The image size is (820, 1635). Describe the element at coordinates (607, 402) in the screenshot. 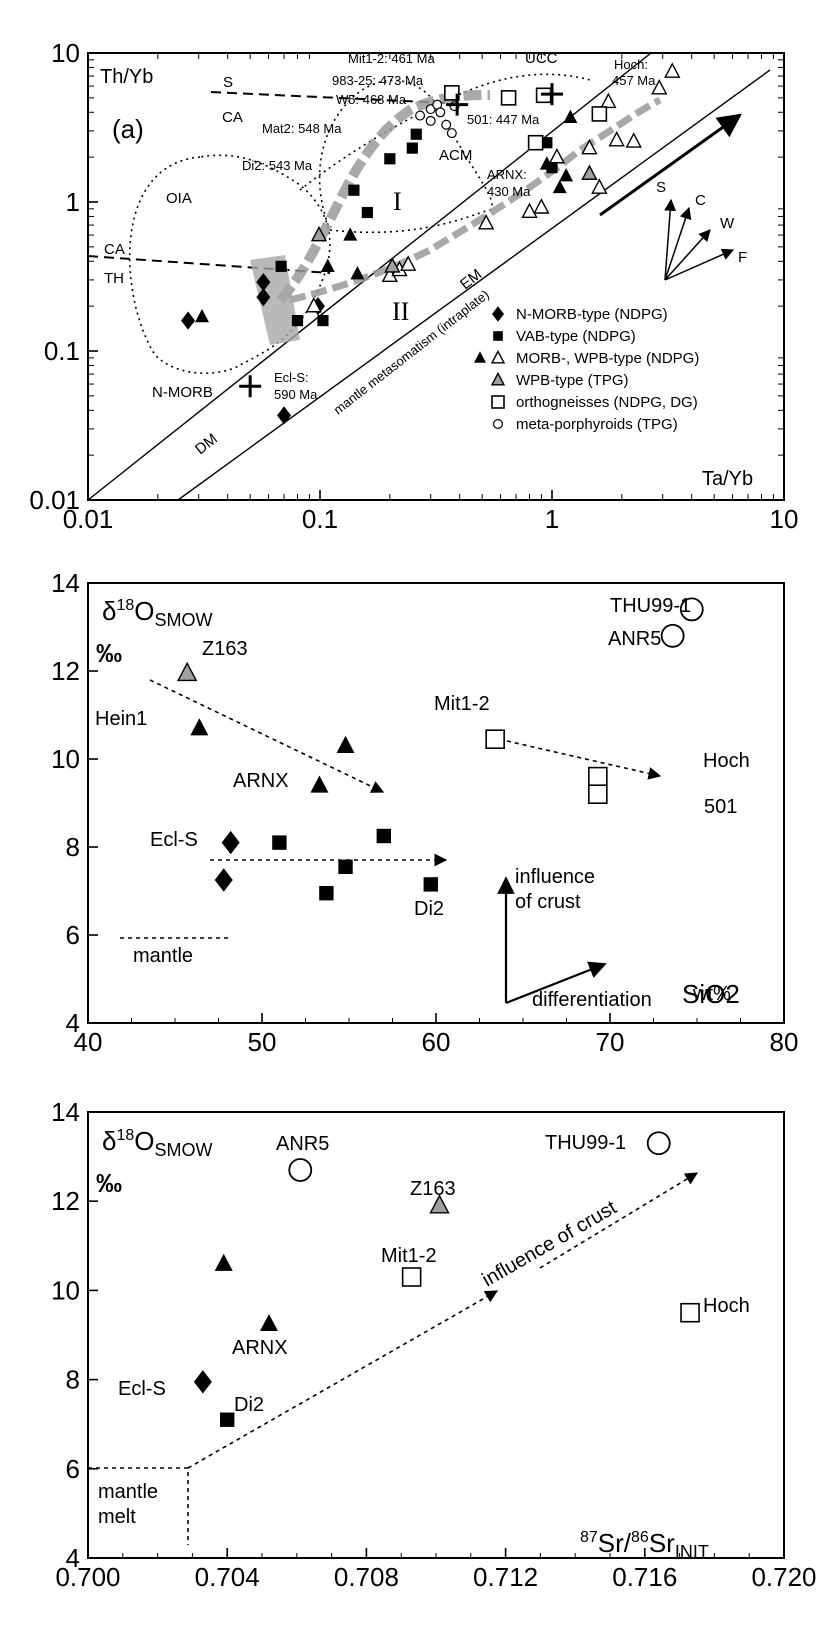

I see `legend-entry: orthogneisses (NDPG, DG)` at that location.